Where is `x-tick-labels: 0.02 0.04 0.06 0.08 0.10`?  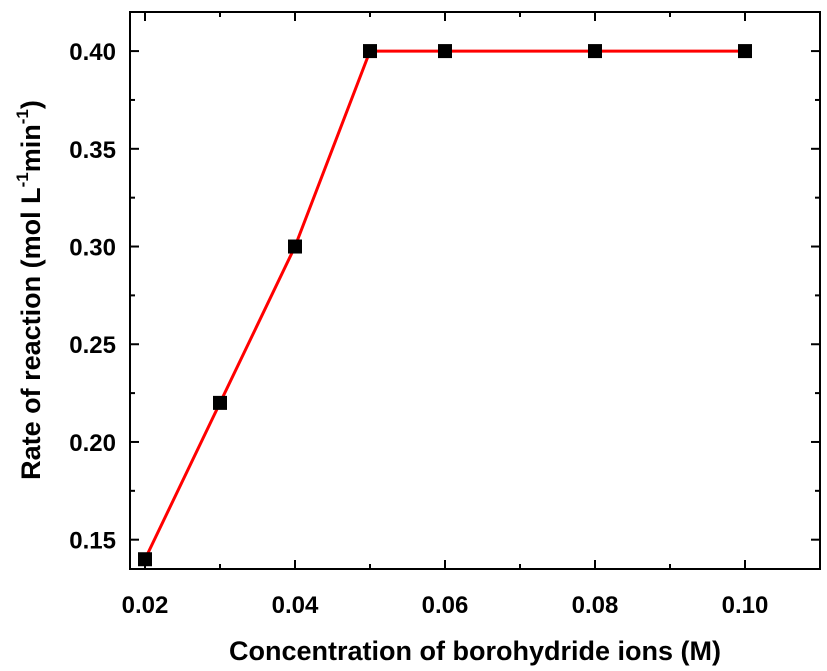
x-tick-labels: 0.02 0.04 0.06 0.08 0.10 is located at coordinates (445, 605).